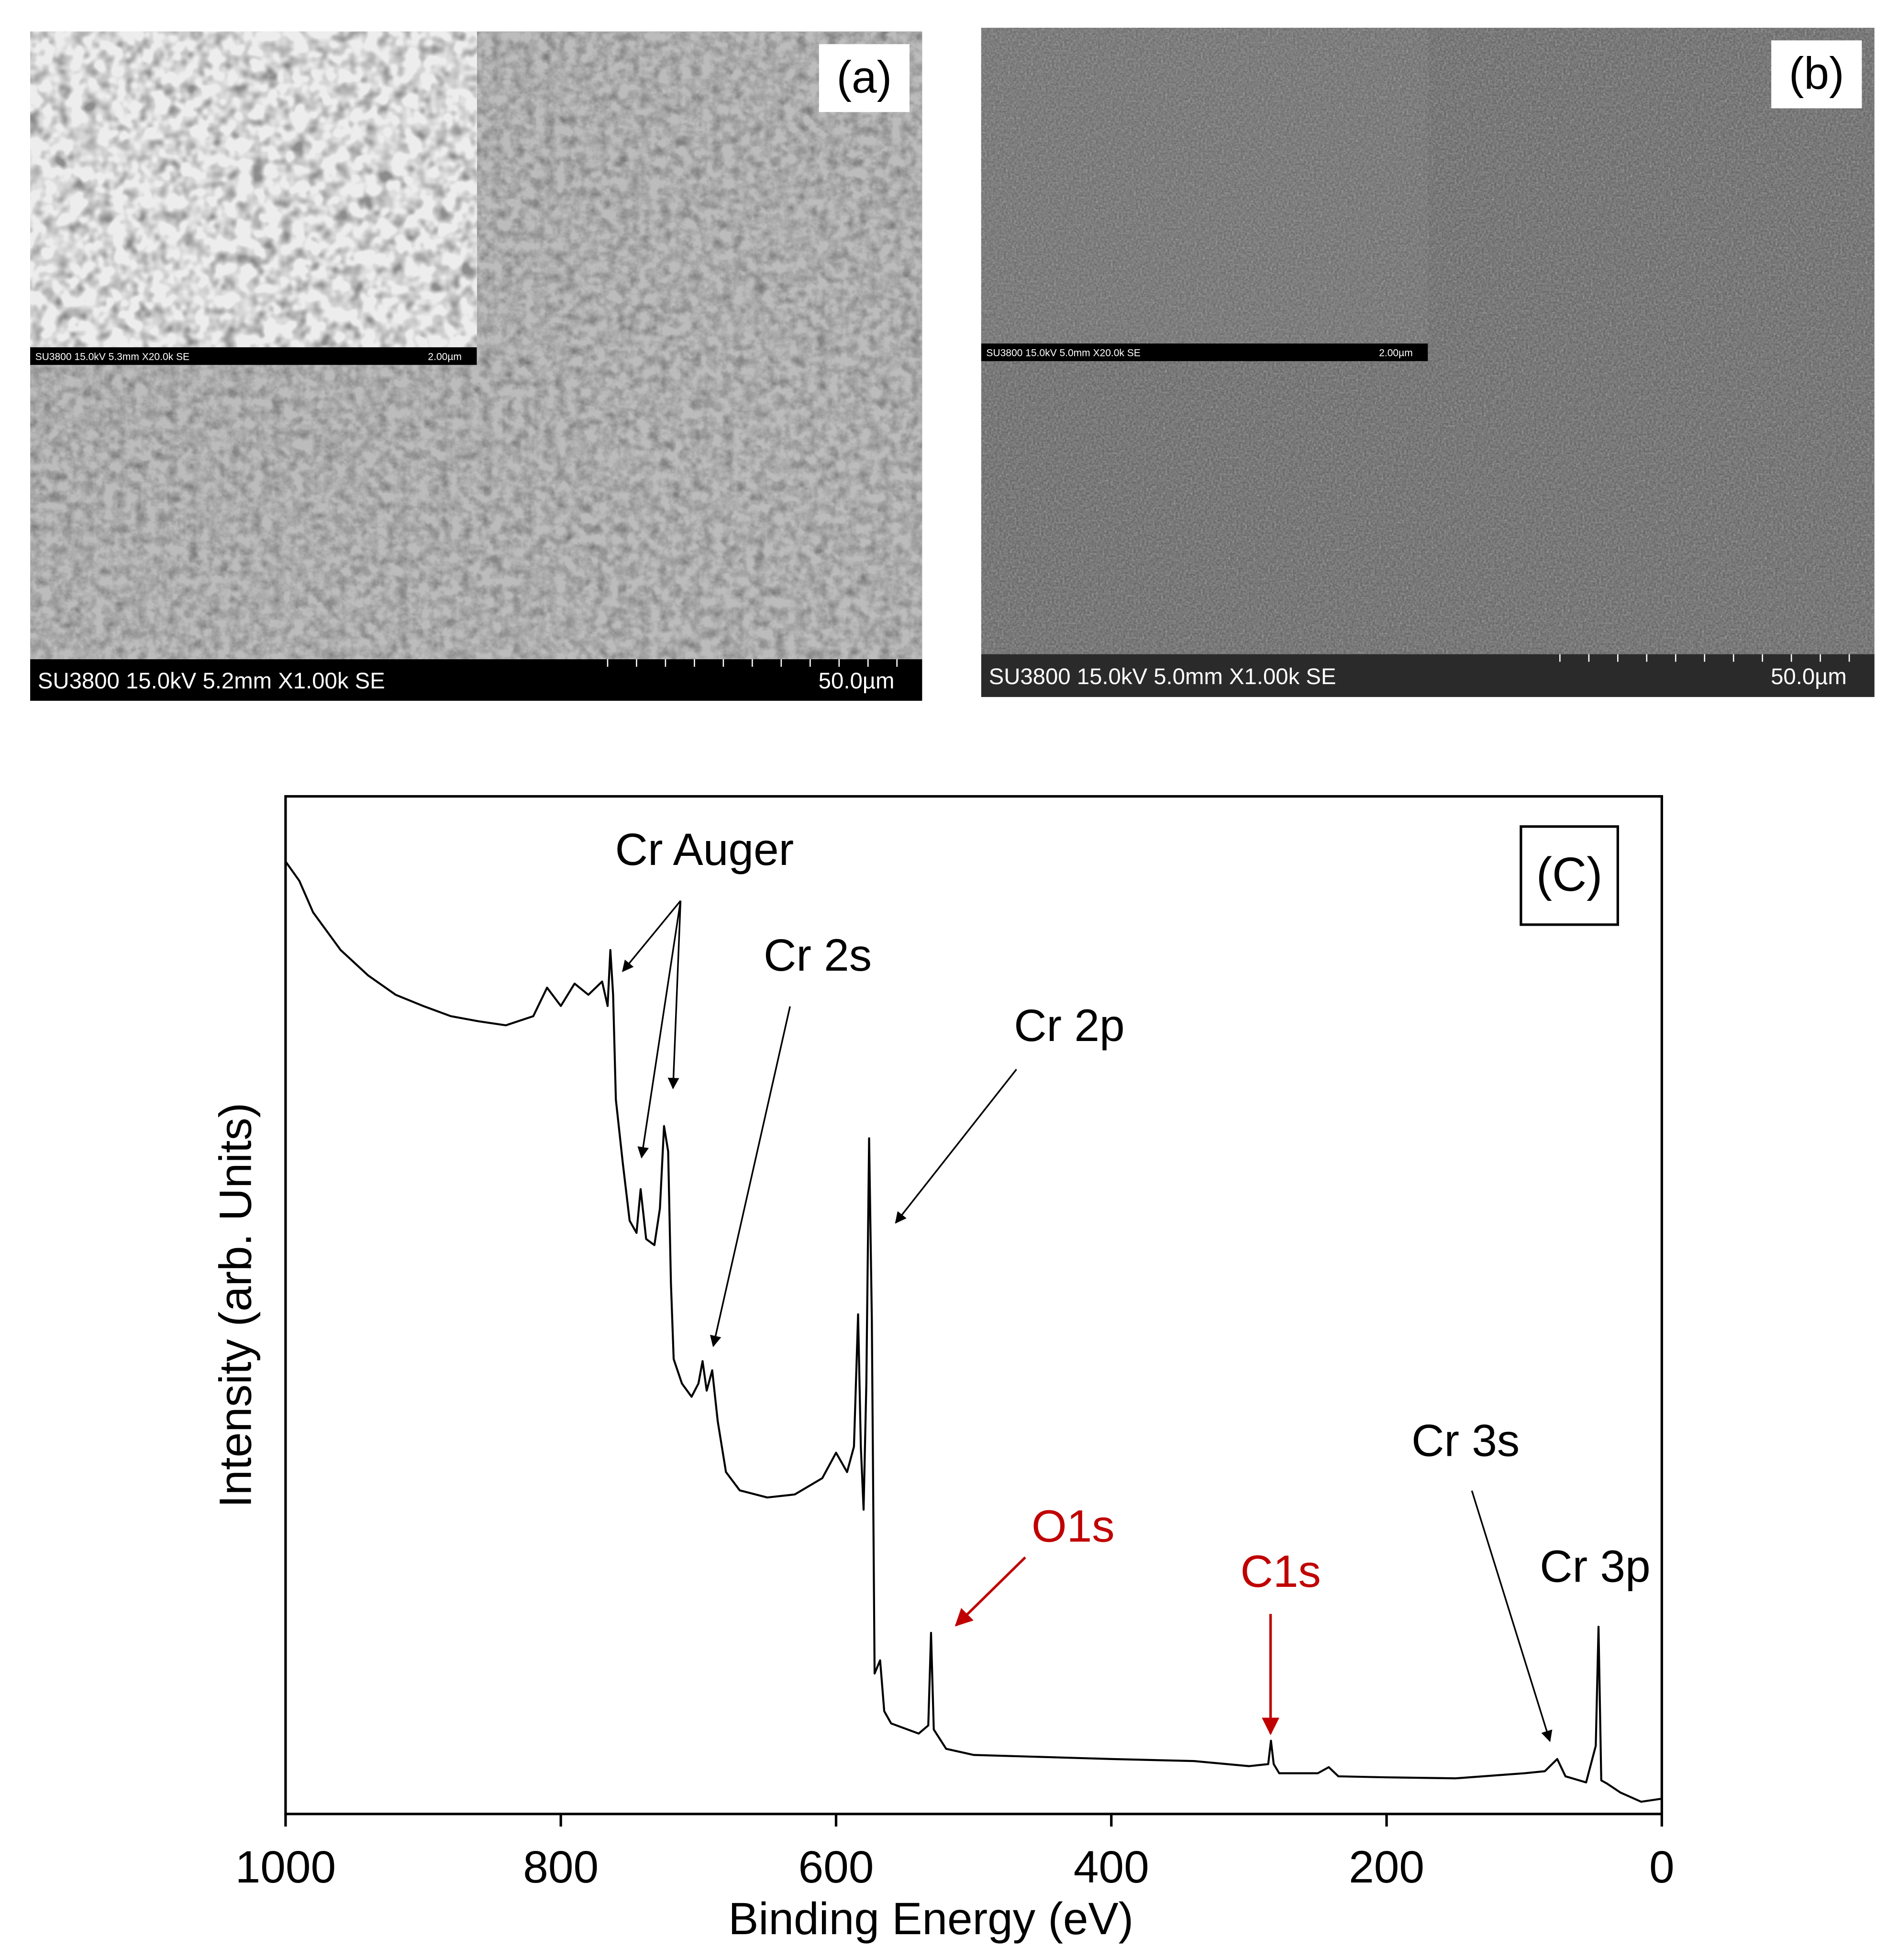  What do you see at coordinates (1662, 1867) in the screenshot?
I see `x-tick-label: 0` at bounding box center [1662, 1867].